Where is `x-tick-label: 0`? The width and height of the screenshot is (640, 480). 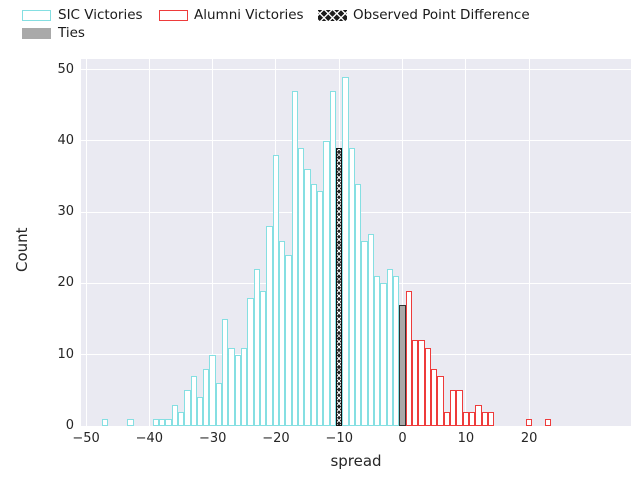
x-tick-label: 0 is located at coordinates (402, 438).